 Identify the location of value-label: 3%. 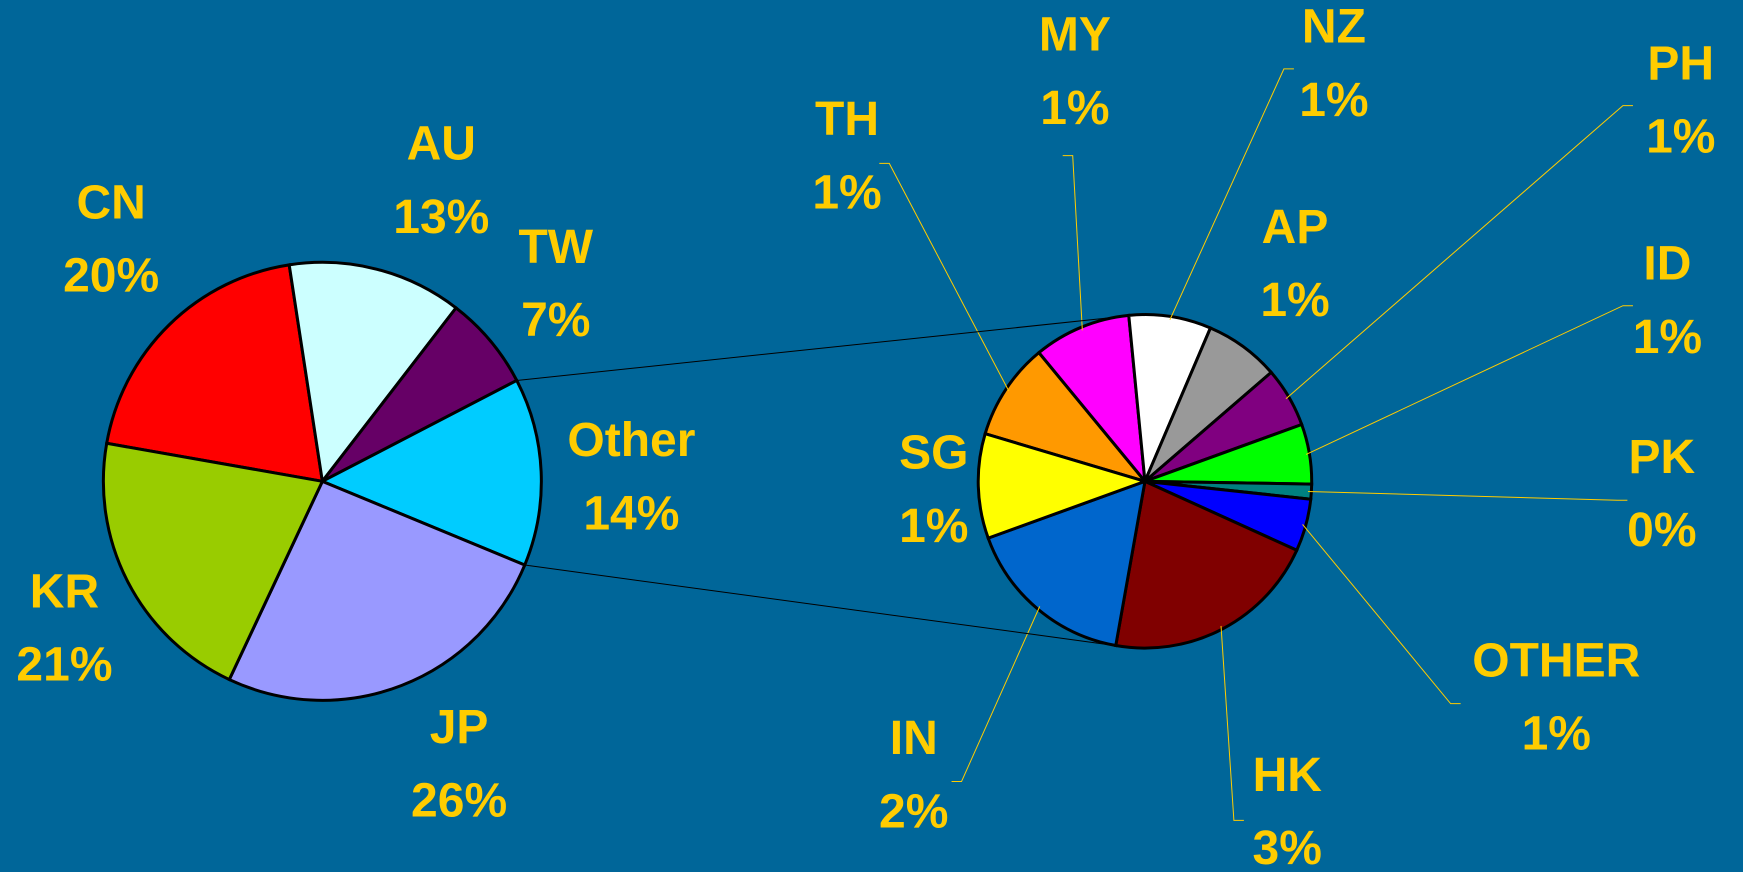
(1287, 847).